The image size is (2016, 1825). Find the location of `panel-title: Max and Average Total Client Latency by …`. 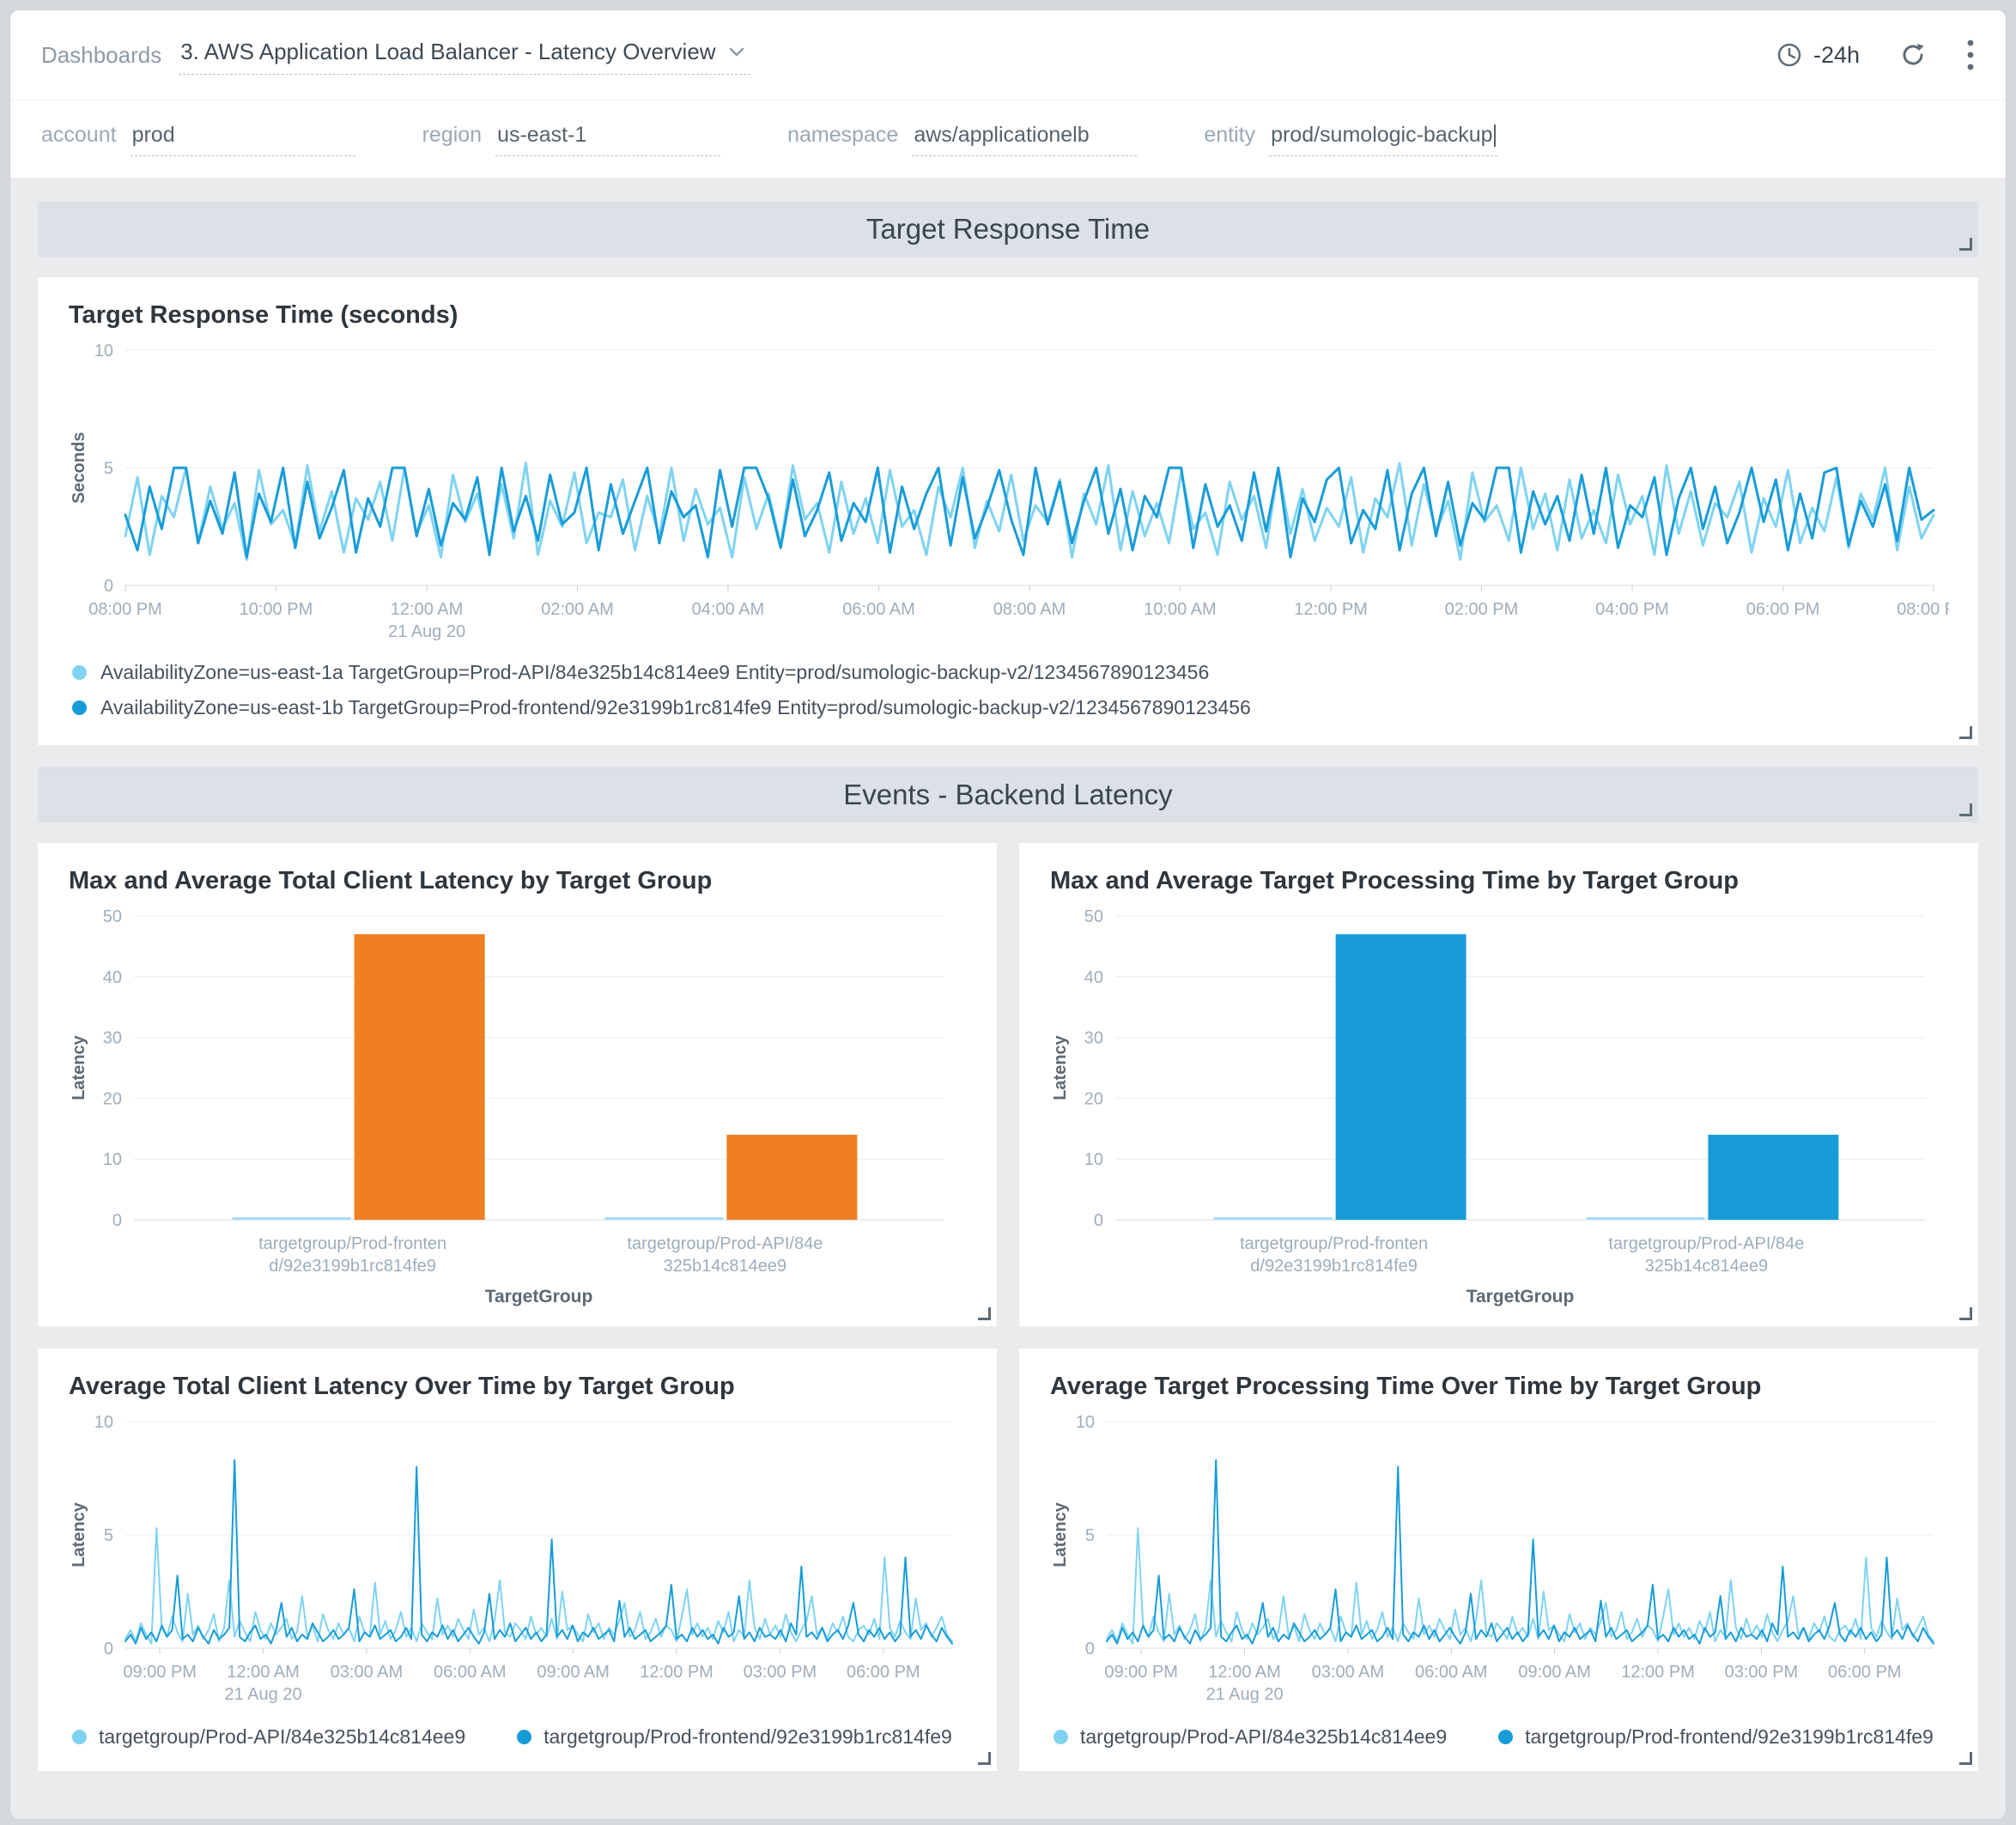

panel-title: Max and Average Total Client Latency by … is located at coordinates (391, 880).